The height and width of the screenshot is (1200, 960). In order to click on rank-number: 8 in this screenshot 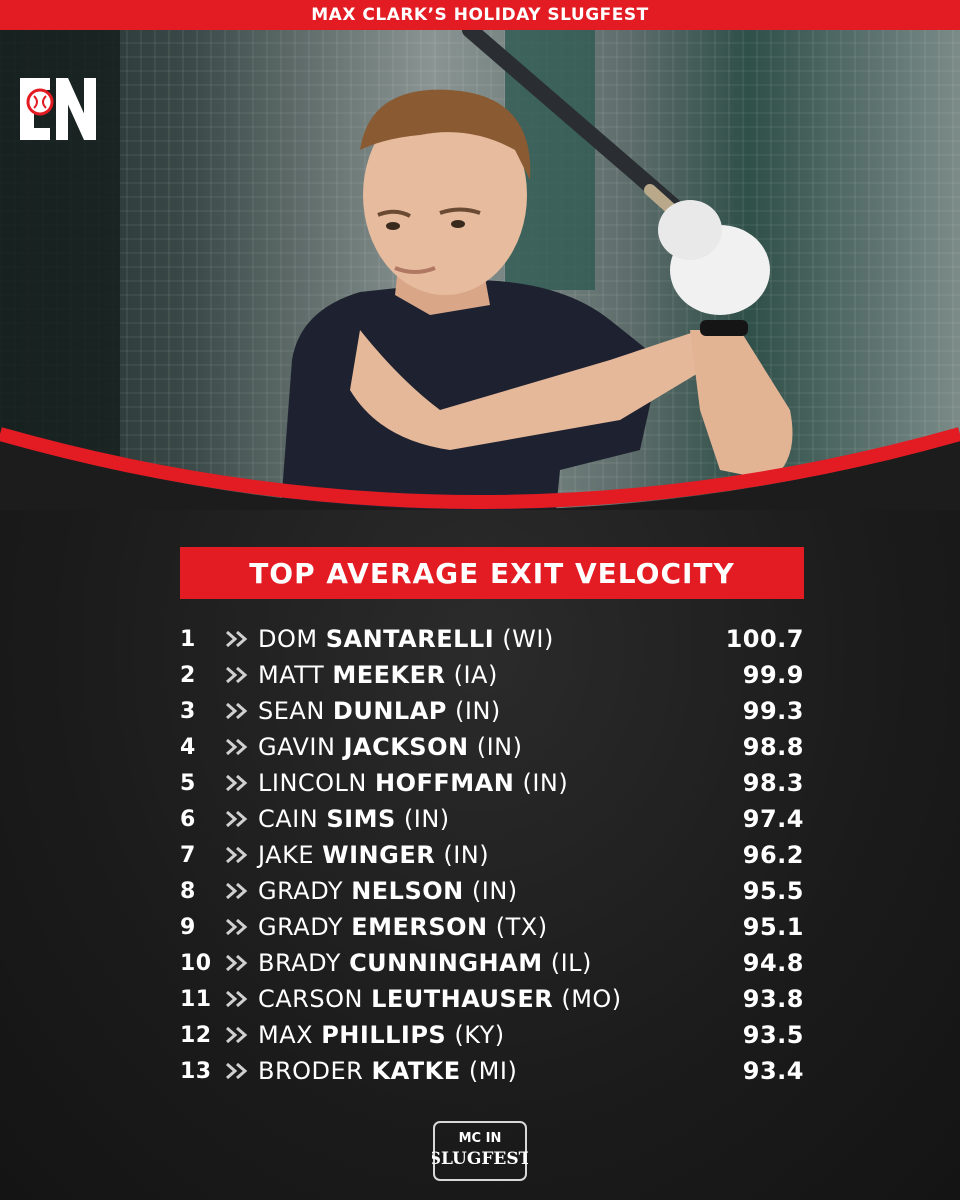, I will do `click(188, 891)`.